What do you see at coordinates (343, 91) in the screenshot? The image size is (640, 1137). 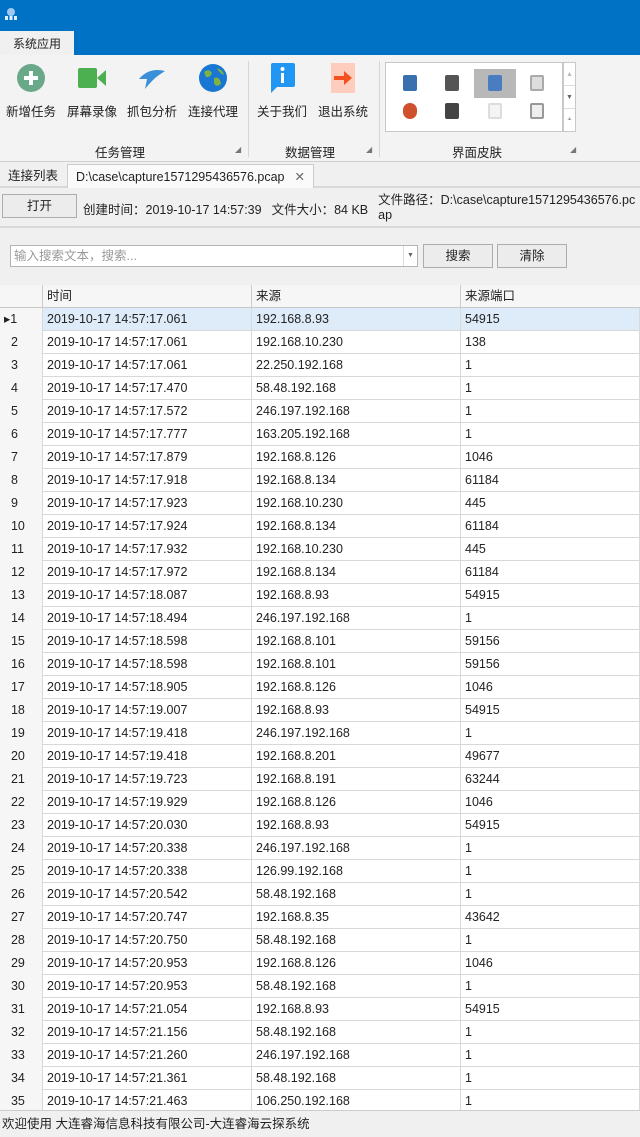 I see `exit-system-button: 退出系统` at bounding box center [343, 91].